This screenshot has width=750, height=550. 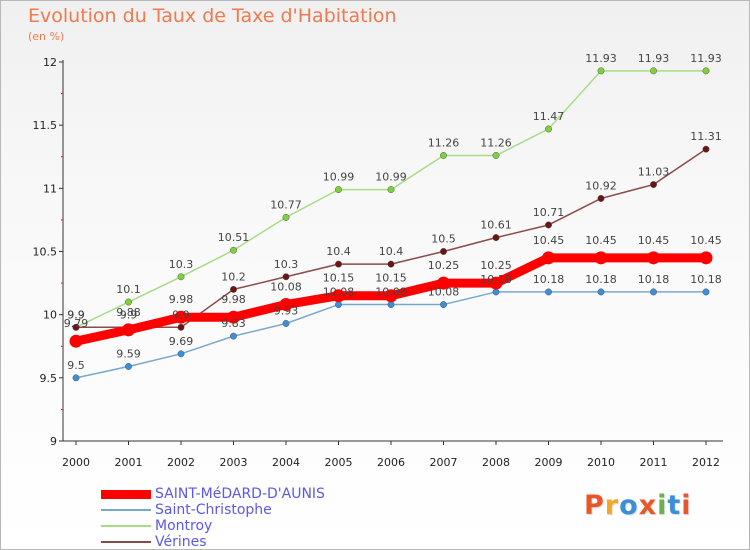 I want to click on data-label: 11.03, so click(x=654, y=172).